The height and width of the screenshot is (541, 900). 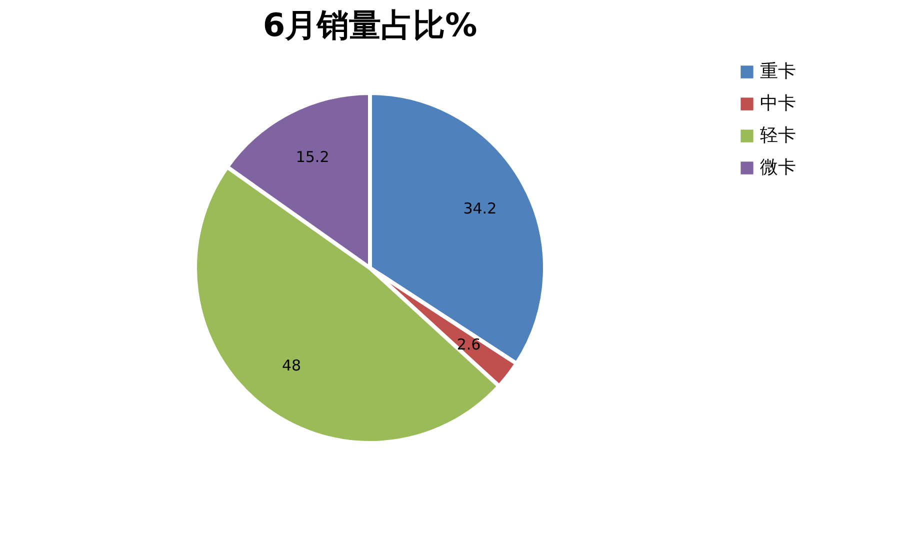 What do you see at coordinates (778, 71) in the screenshot?
I see `legend-label: 重卡` at bounding box center [778, 71].